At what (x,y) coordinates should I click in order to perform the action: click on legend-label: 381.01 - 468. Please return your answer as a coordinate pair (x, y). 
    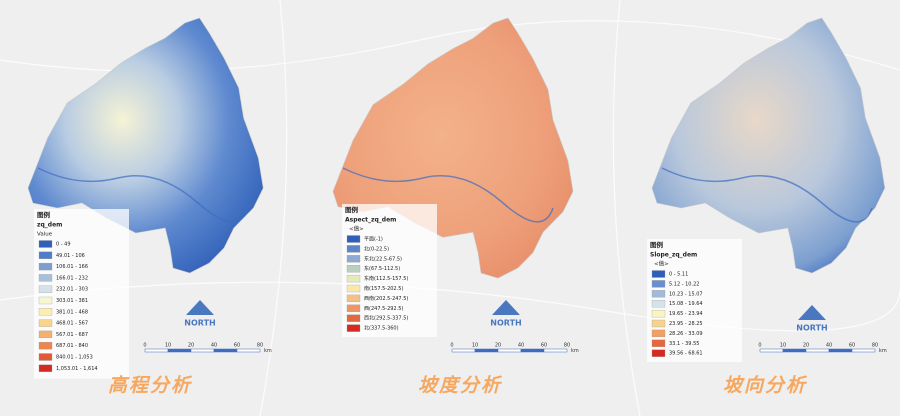
    Looking at the image, I should click on (72, 312).